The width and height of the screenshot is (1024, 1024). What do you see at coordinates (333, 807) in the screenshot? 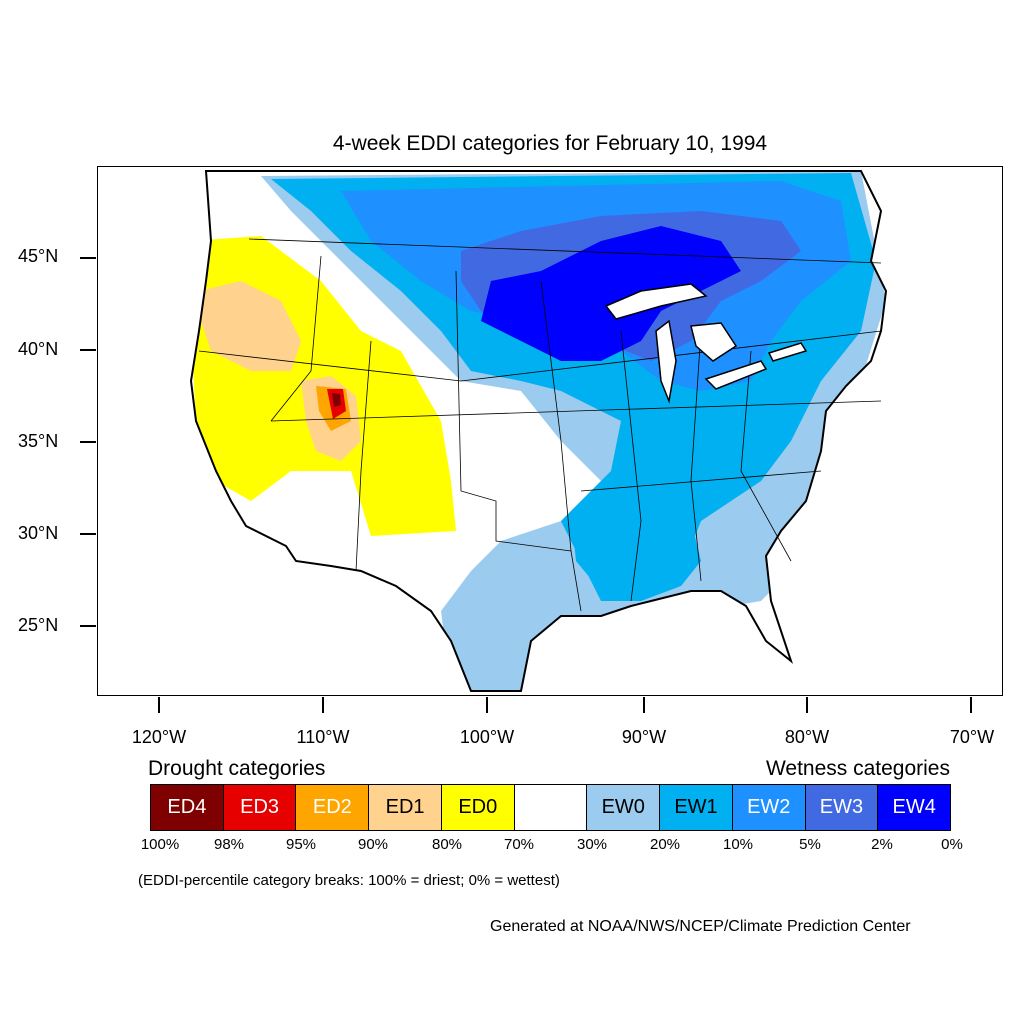
I see `legend-ed2: ED2` at bounding box center [333, 807].